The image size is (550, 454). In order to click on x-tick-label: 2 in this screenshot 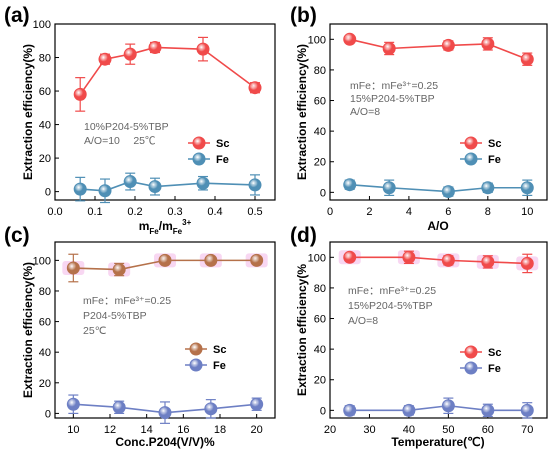, I will do `click(369, 212)`.